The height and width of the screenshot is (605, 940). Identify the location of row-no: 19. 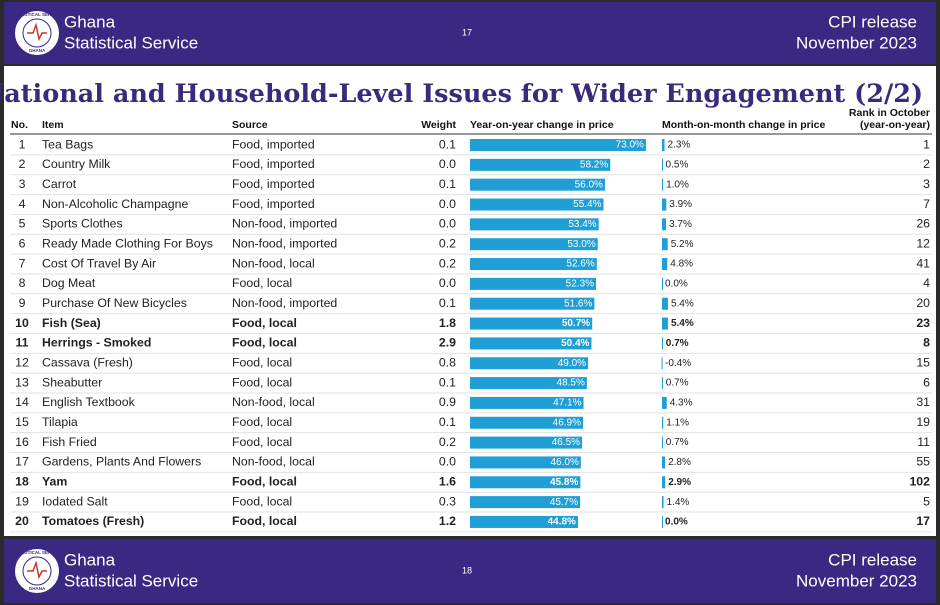
(22, 501).